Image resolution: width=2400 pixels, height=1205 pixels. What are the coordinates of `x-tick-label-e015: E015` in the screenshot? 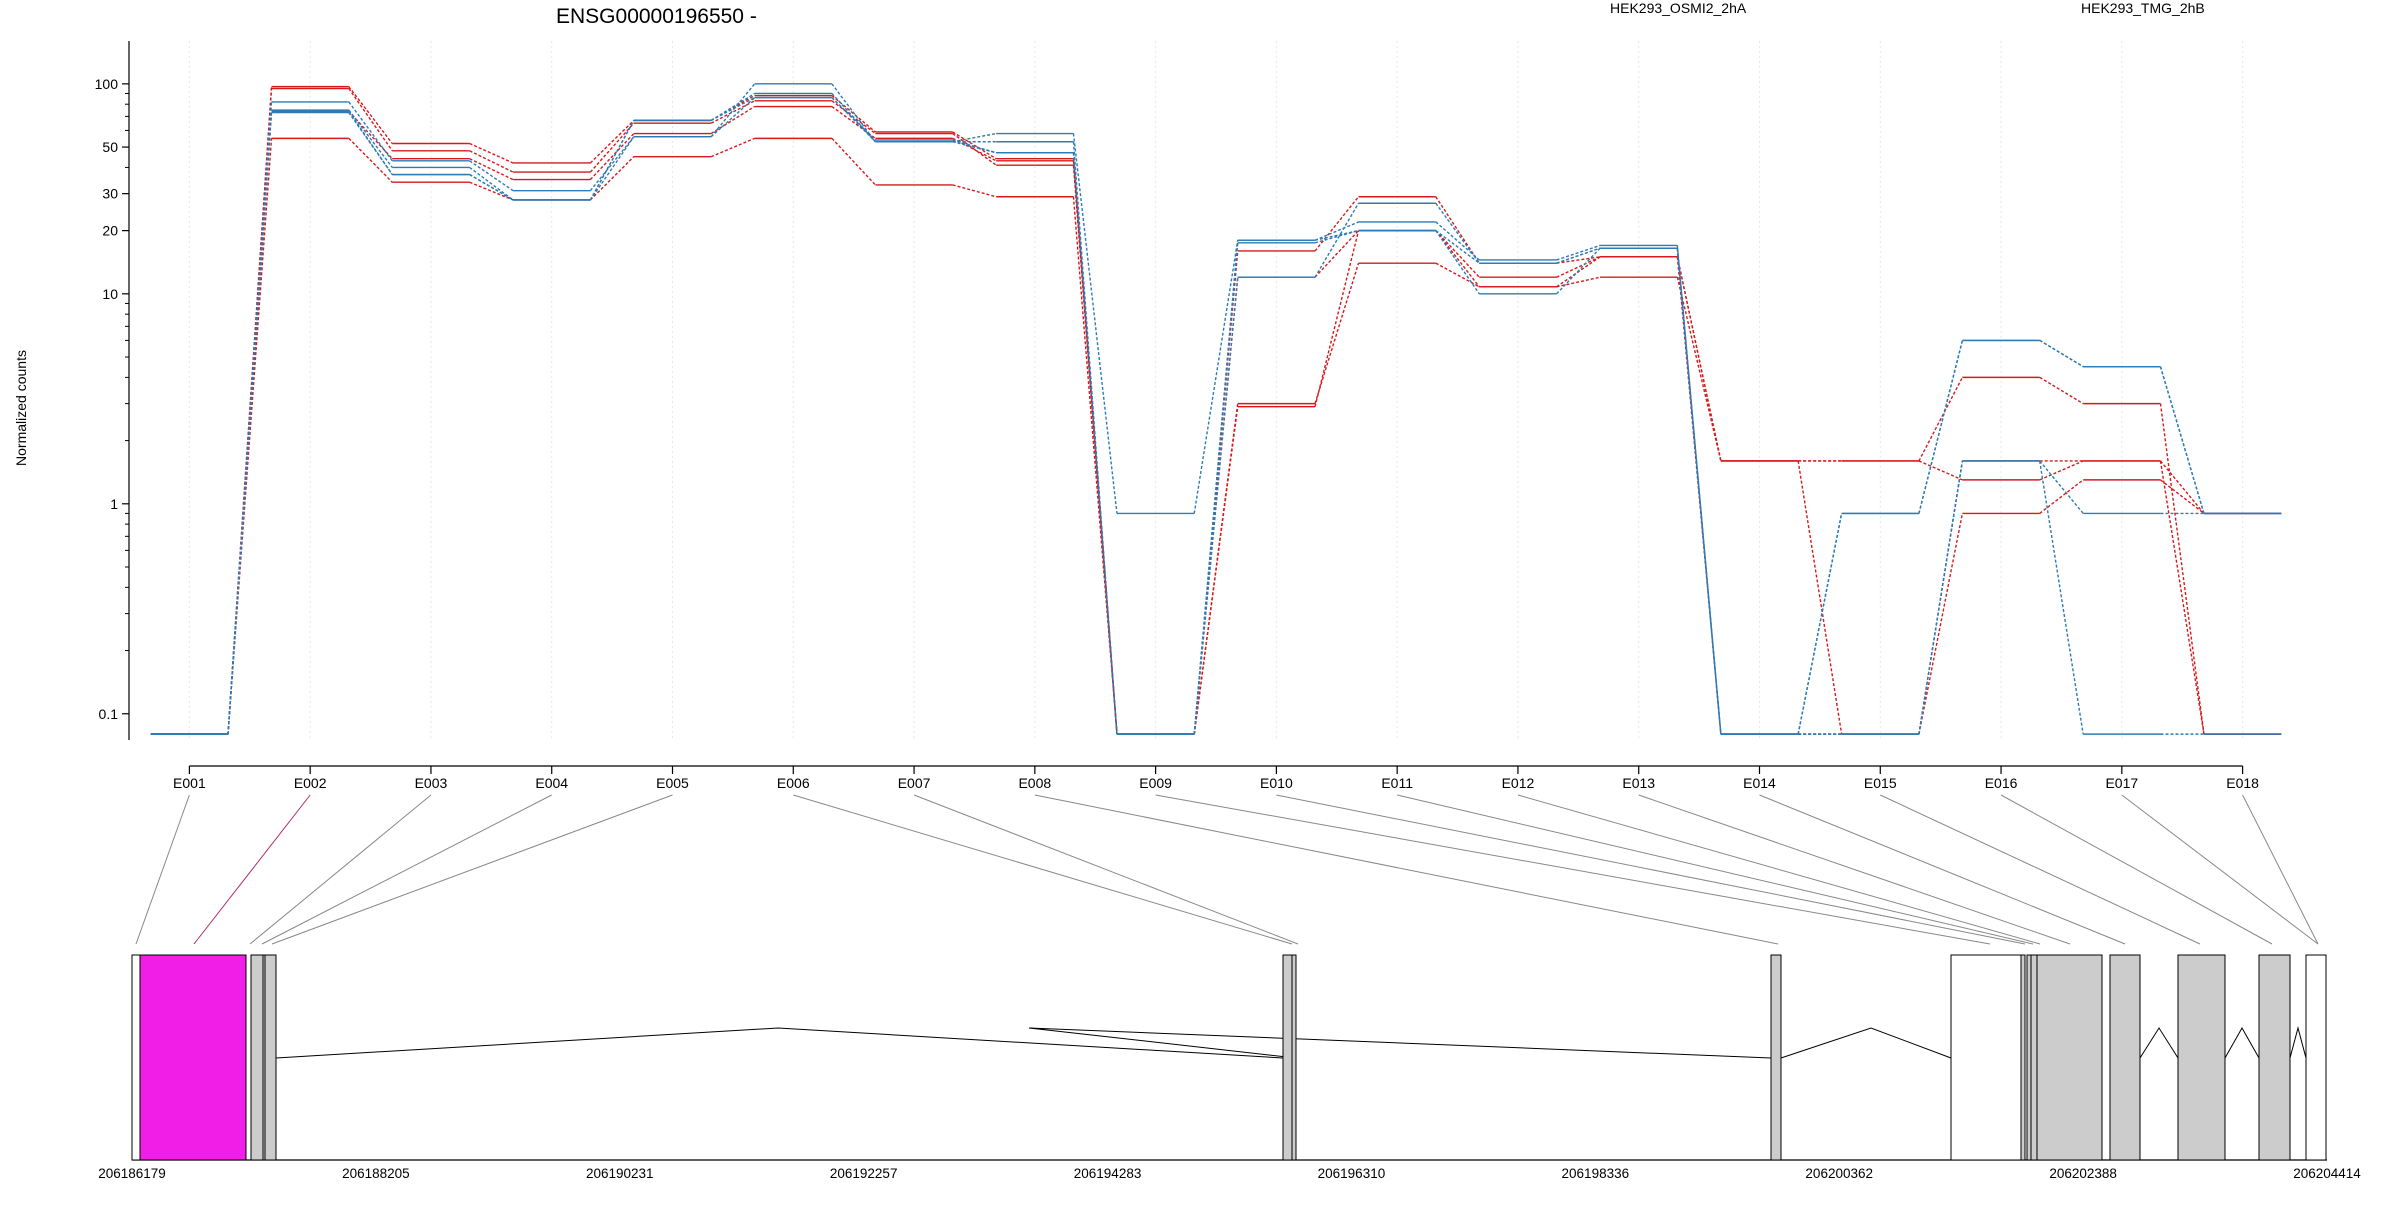 It's located at (1880, 783).